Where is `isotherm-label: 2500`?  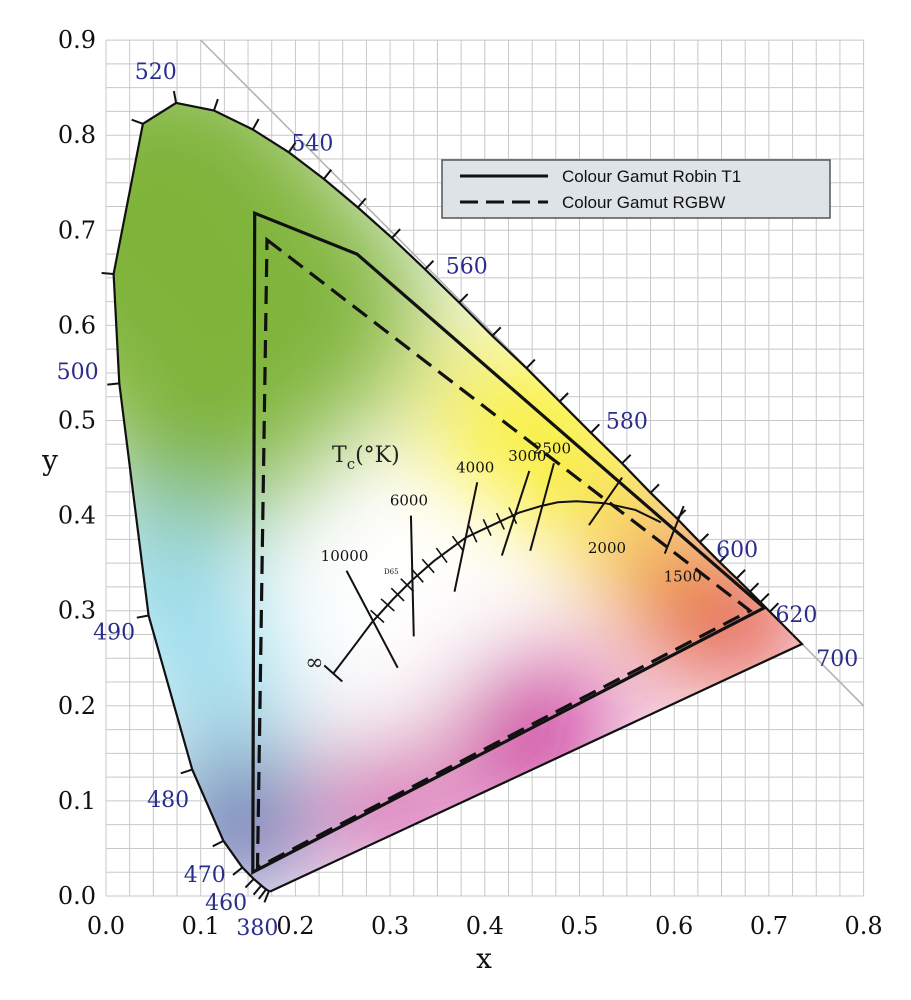 isotherm-label: 2500 is located at coordinates (552, 448).